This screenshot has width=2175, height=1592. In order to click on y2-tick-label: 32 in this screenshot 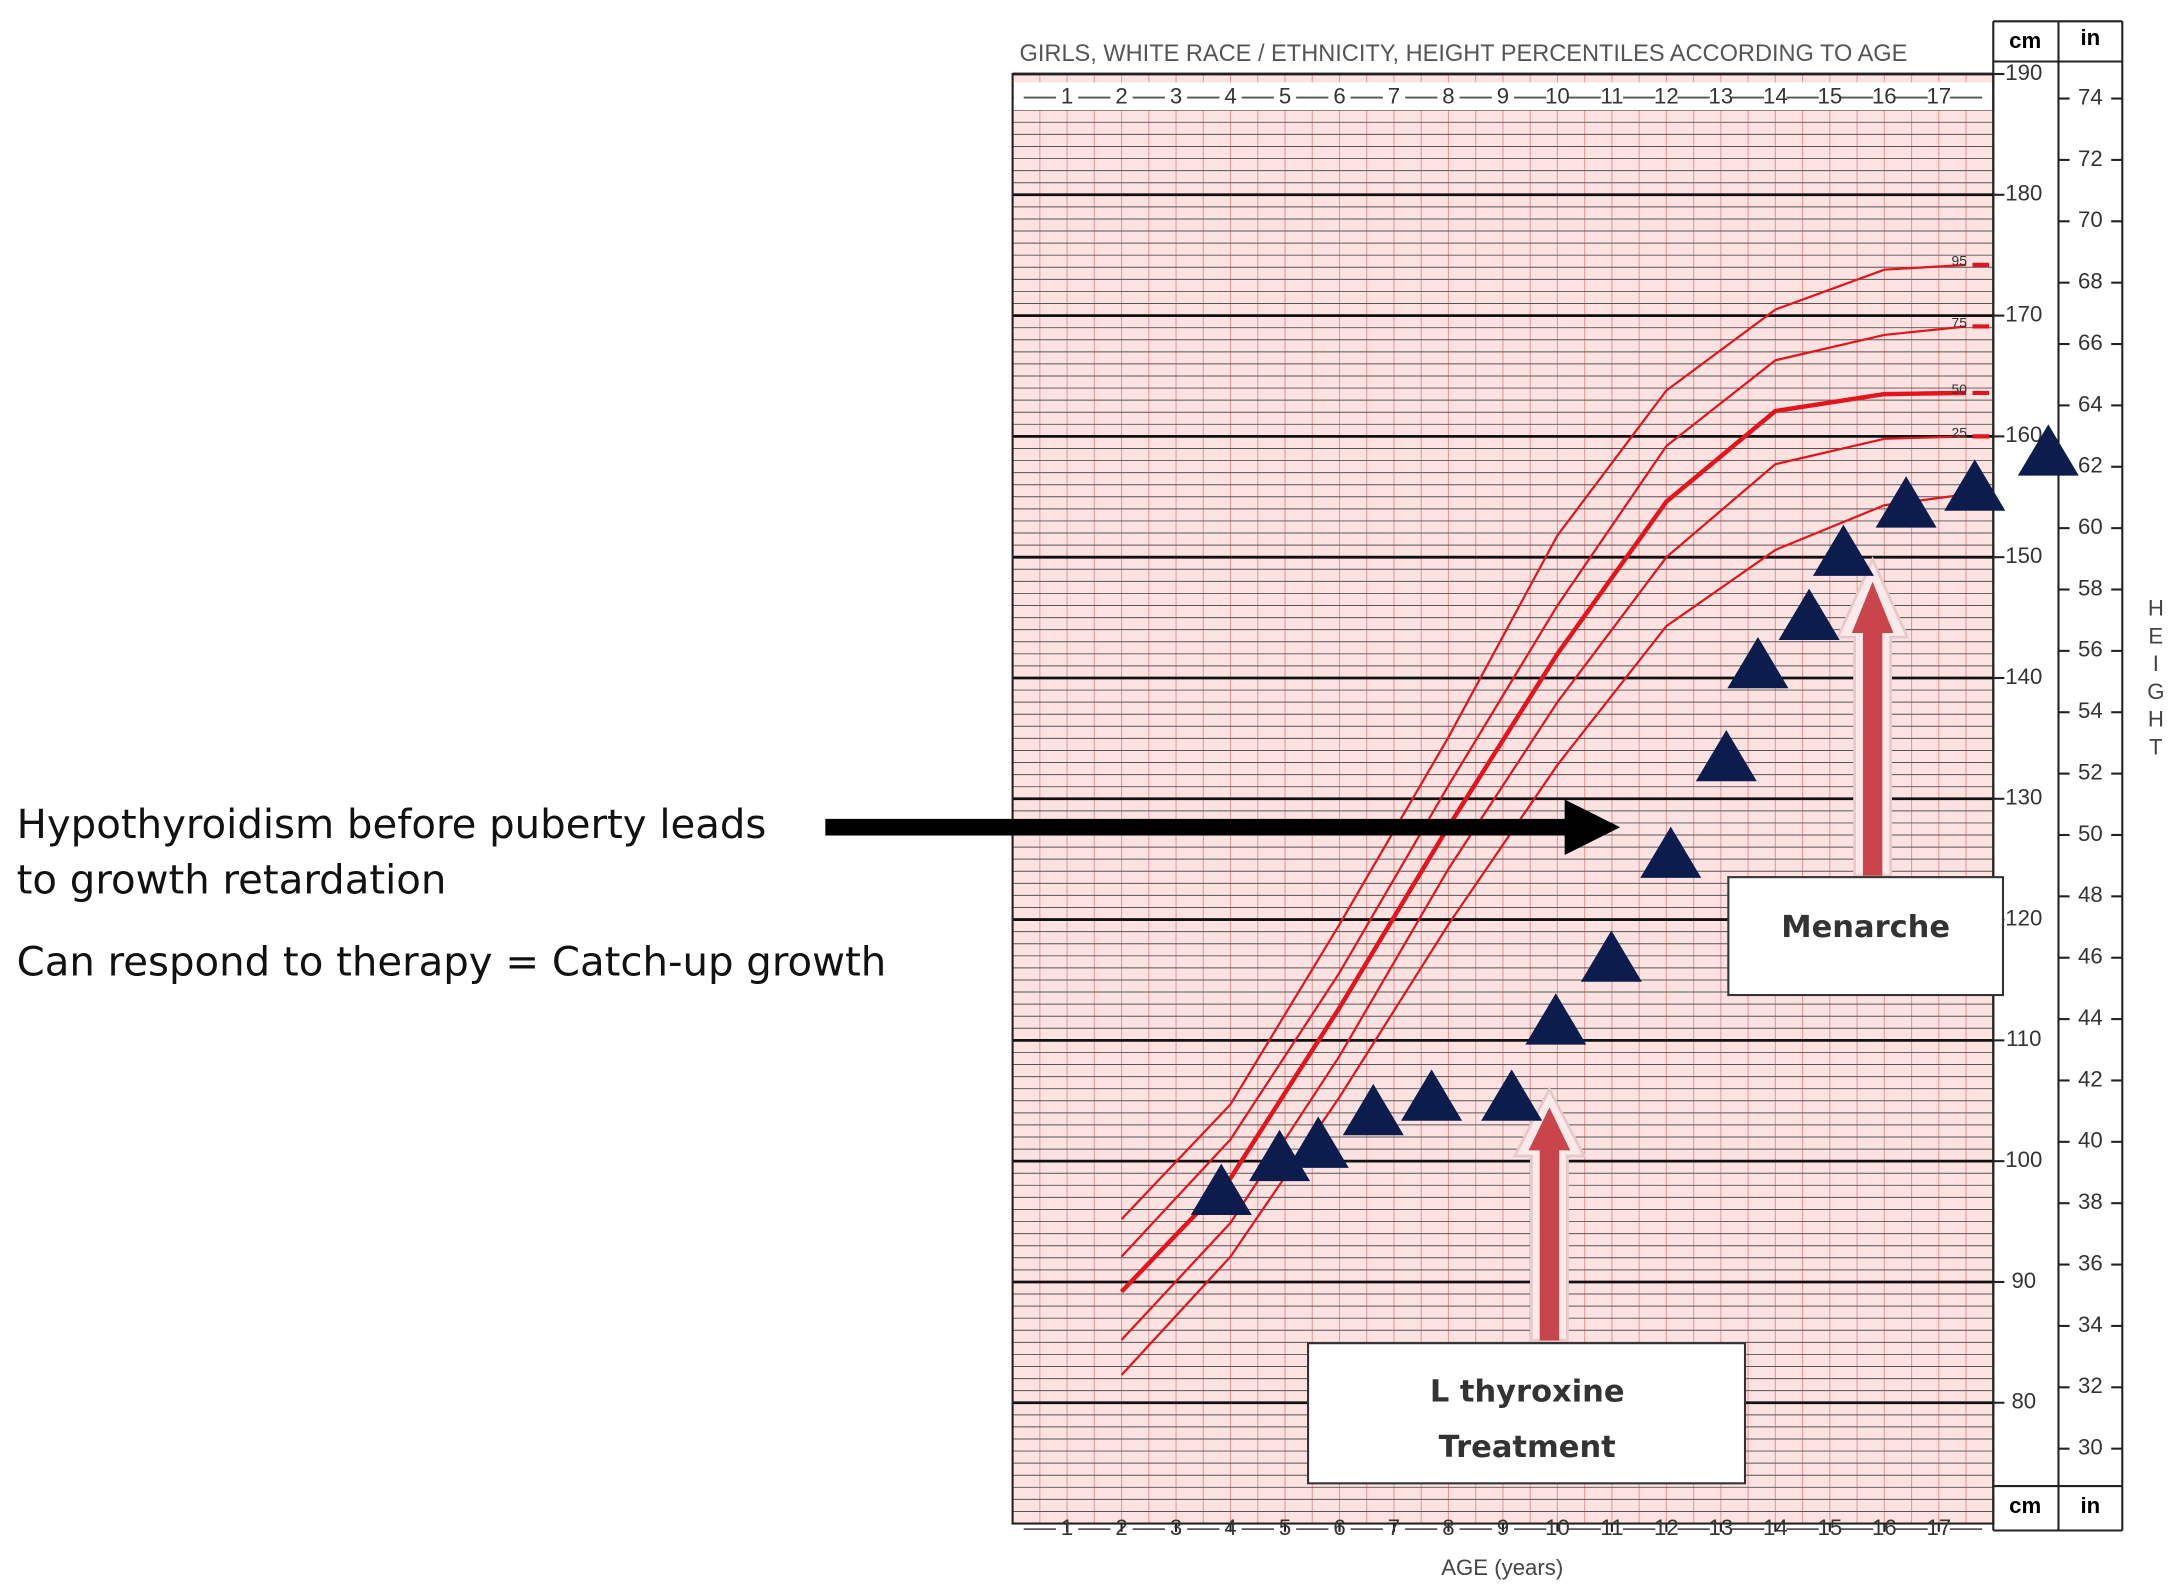, I will do `click(2090, 1385)`.